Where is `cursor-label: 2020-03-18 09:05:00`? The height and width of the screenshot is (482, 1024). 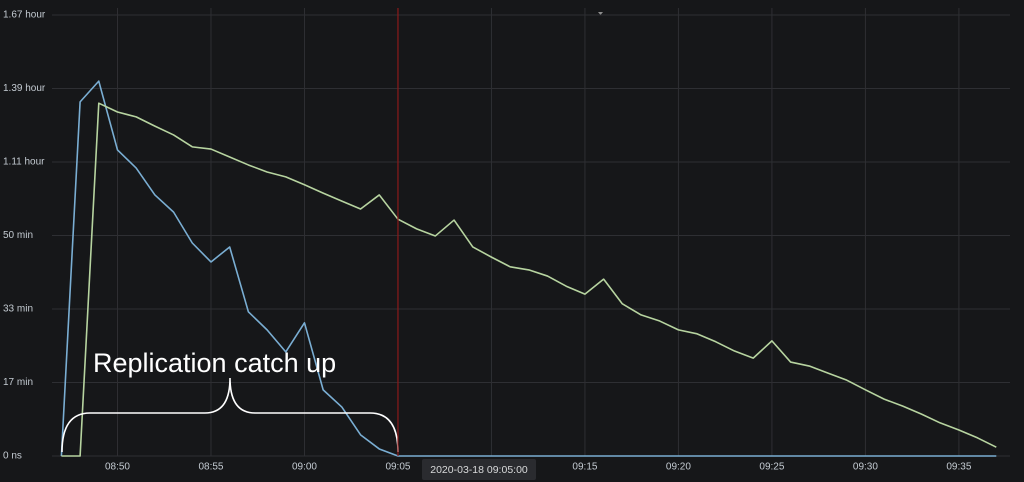 cursor-label: 2020-03-18 09:05:00 is located at coordinates (479, 470).